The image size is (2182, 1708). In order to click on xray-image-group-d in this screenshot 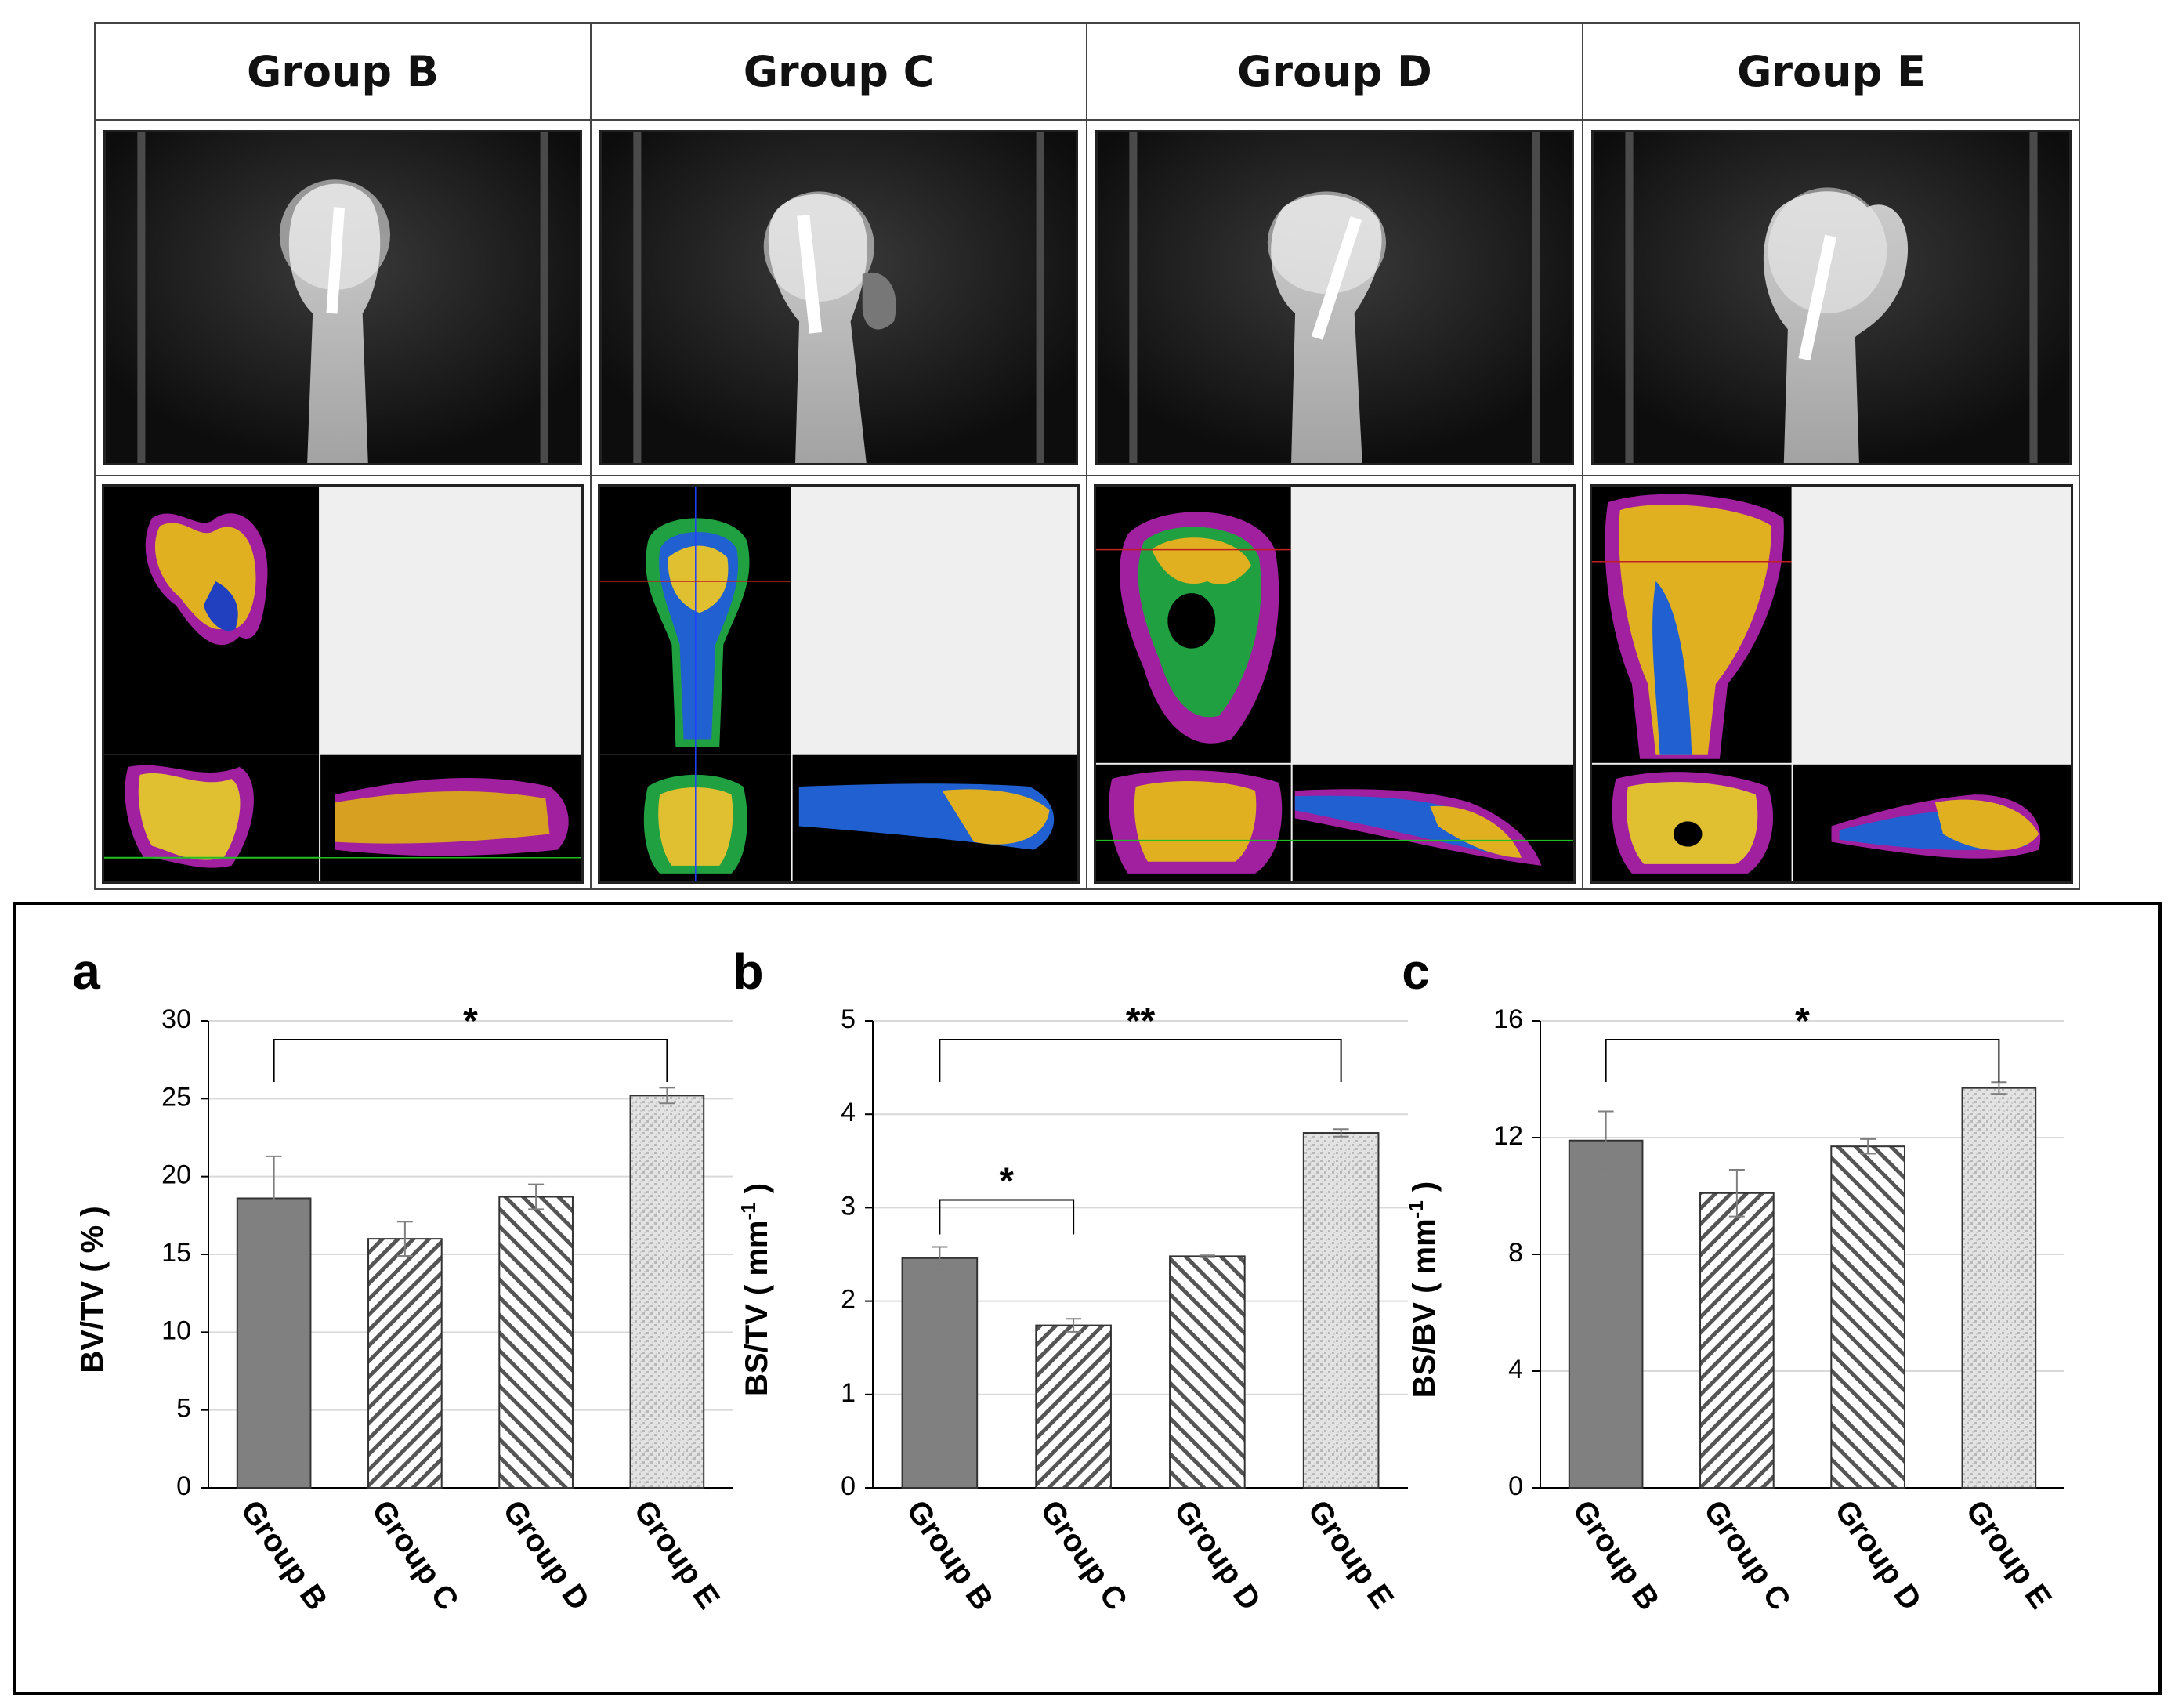, I will do `click(1334, 297)`.